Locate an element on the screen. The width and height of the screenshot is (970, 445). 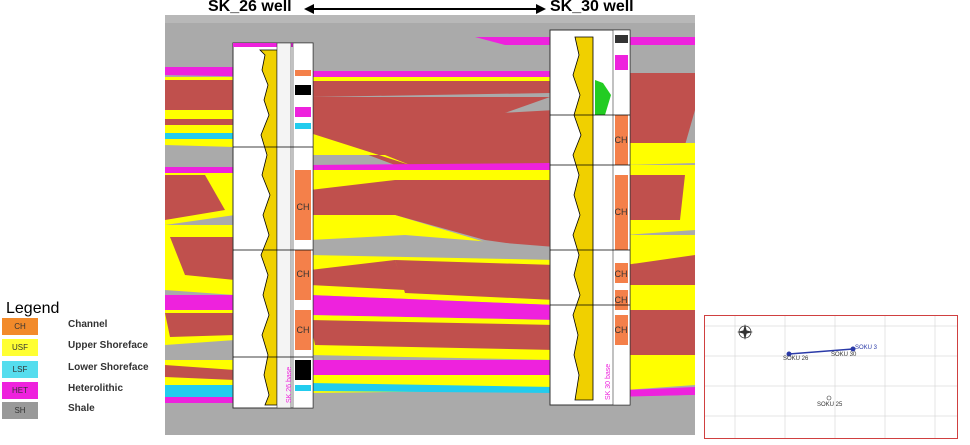
well-marker: SK 30 base is located at coordinates (608, 382).